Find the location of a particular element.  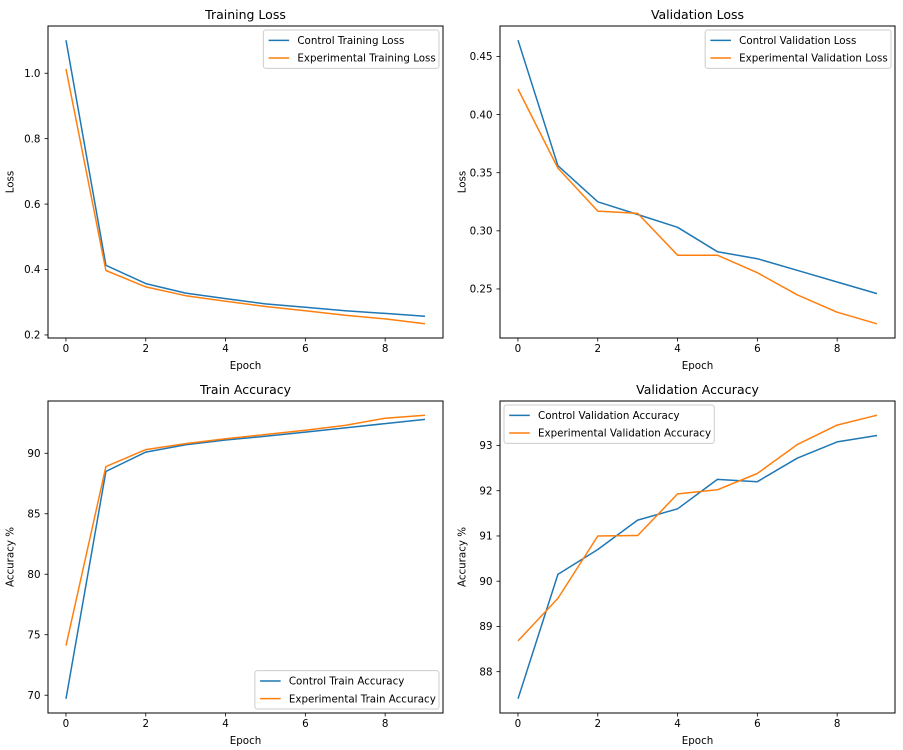

legend-label: Control Training Loss is located at coordinates (350, 41).